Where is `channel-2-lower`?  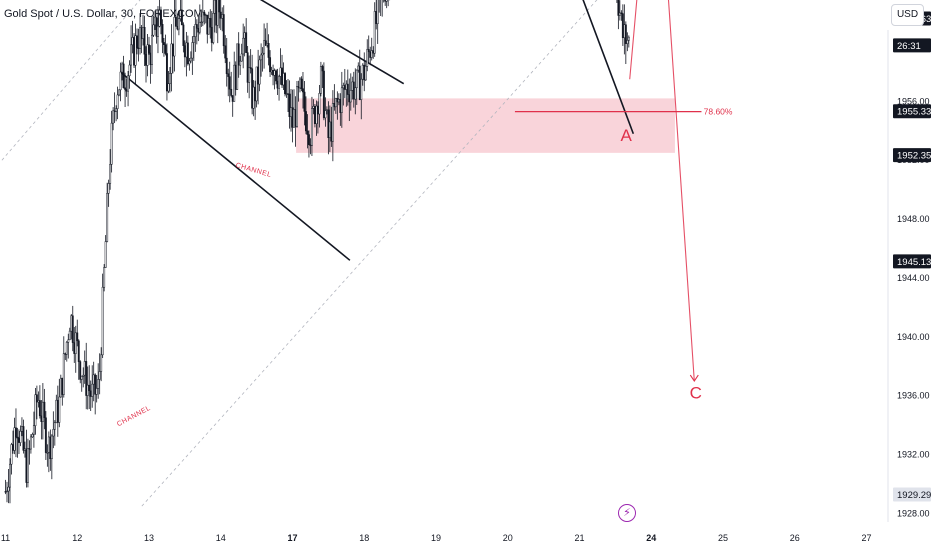
channel-2-lower is located at coordinates (608, 67).